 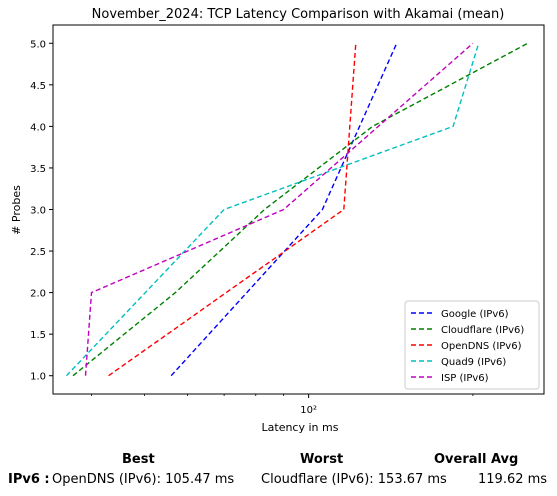 What do you see at coordinates (38, 86) in the screenshot?
I see `y-tick-label: 4.5` at bounding box center [38, 86].